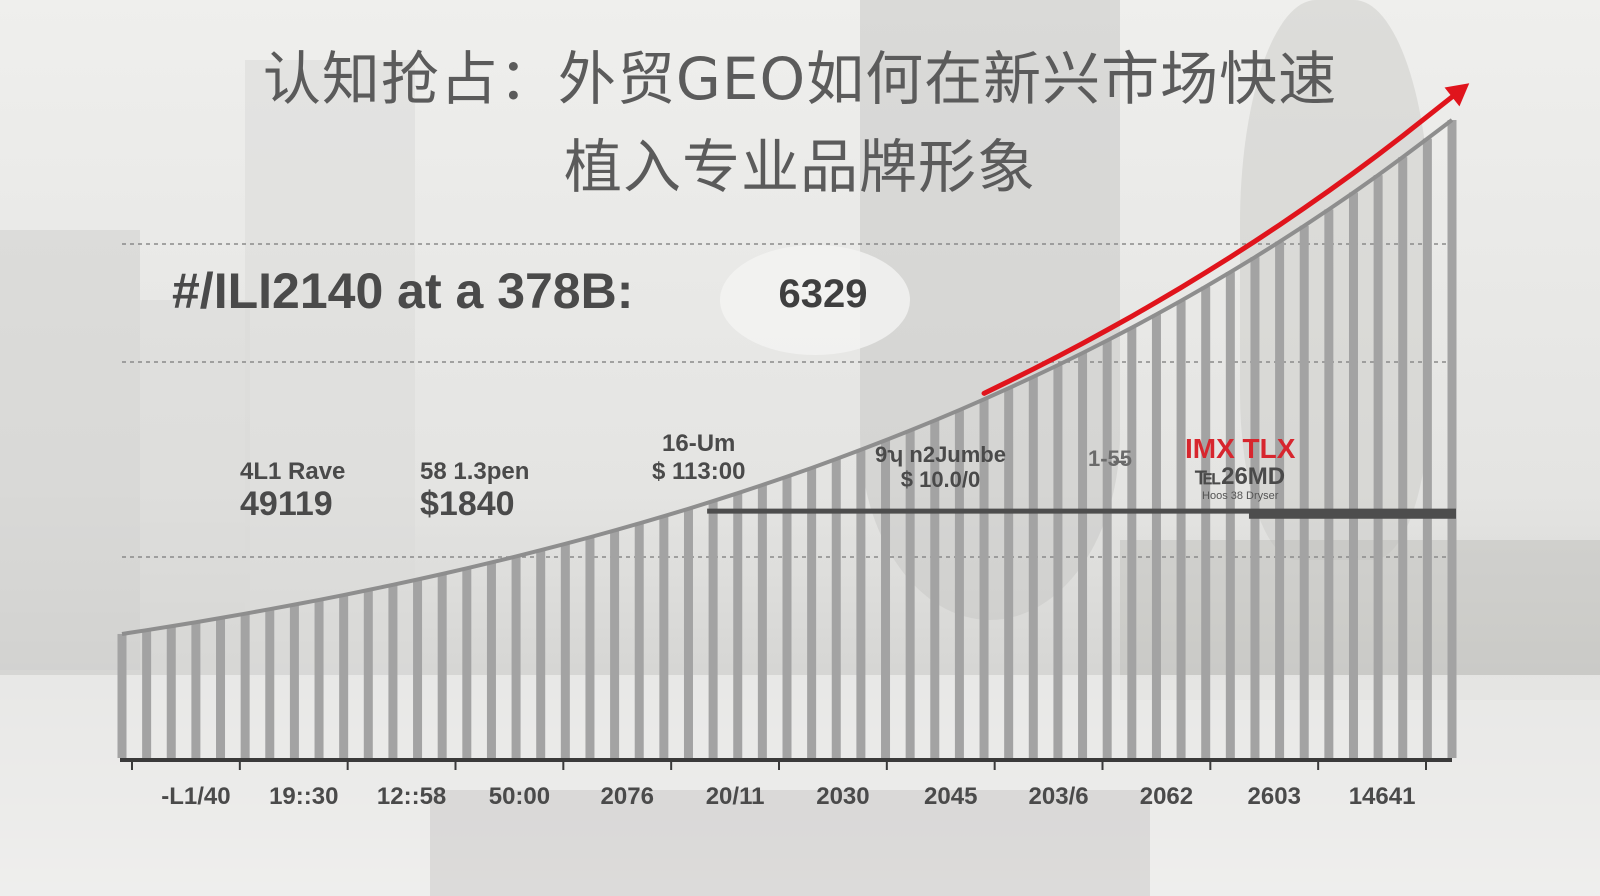  Describe the element at coordinates (519, 796) in the screenshot. I see `x-tick-label: 50:00` at that location.